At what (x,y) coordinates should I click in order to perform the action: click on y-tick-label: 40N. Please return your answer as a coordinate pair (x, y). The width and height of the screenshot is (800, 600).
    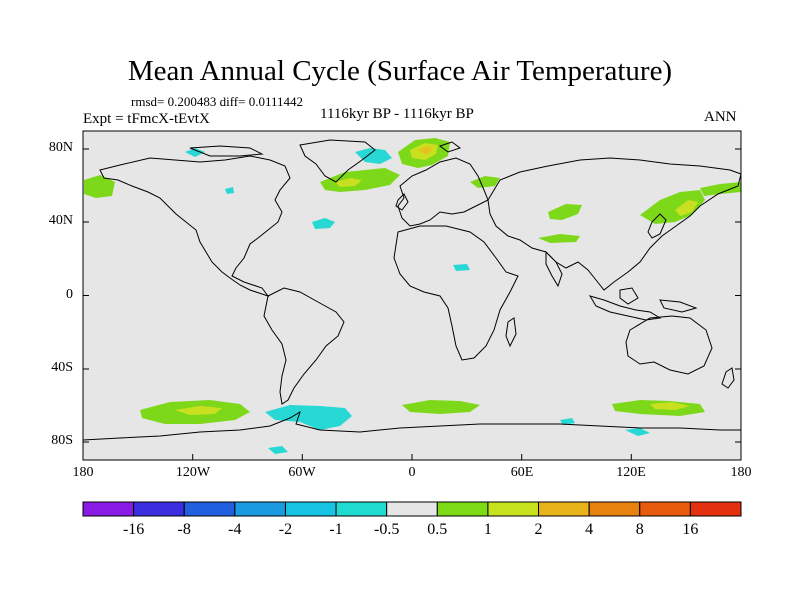
    Looking at the image, I should click on (60, 220).